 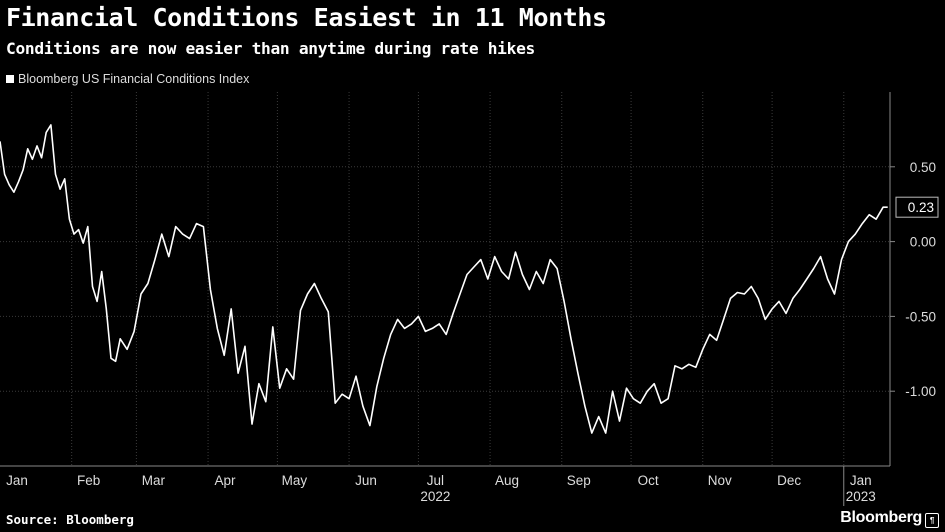 What do you see at coordinates (579, 480) in the screenshot?
I see `x-tick-label: Sep` at bounding box center [579, 480].